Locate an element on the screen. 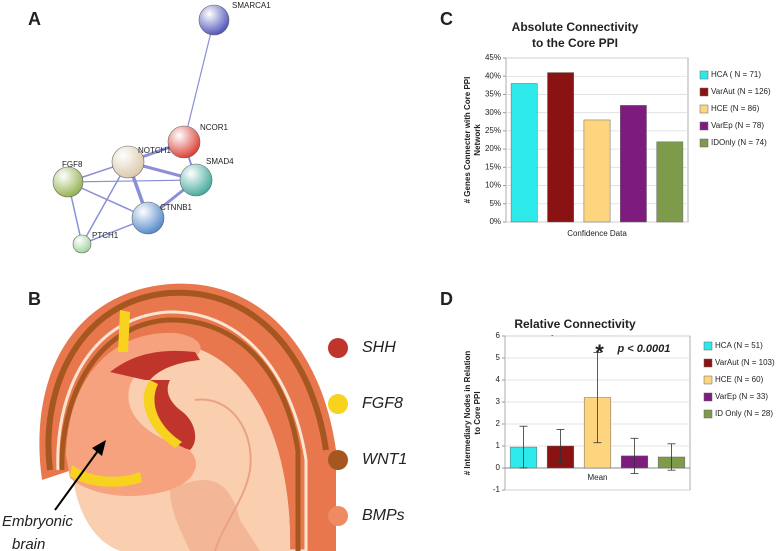  y-tick-label: 2 is located at coordinates (498, 423).